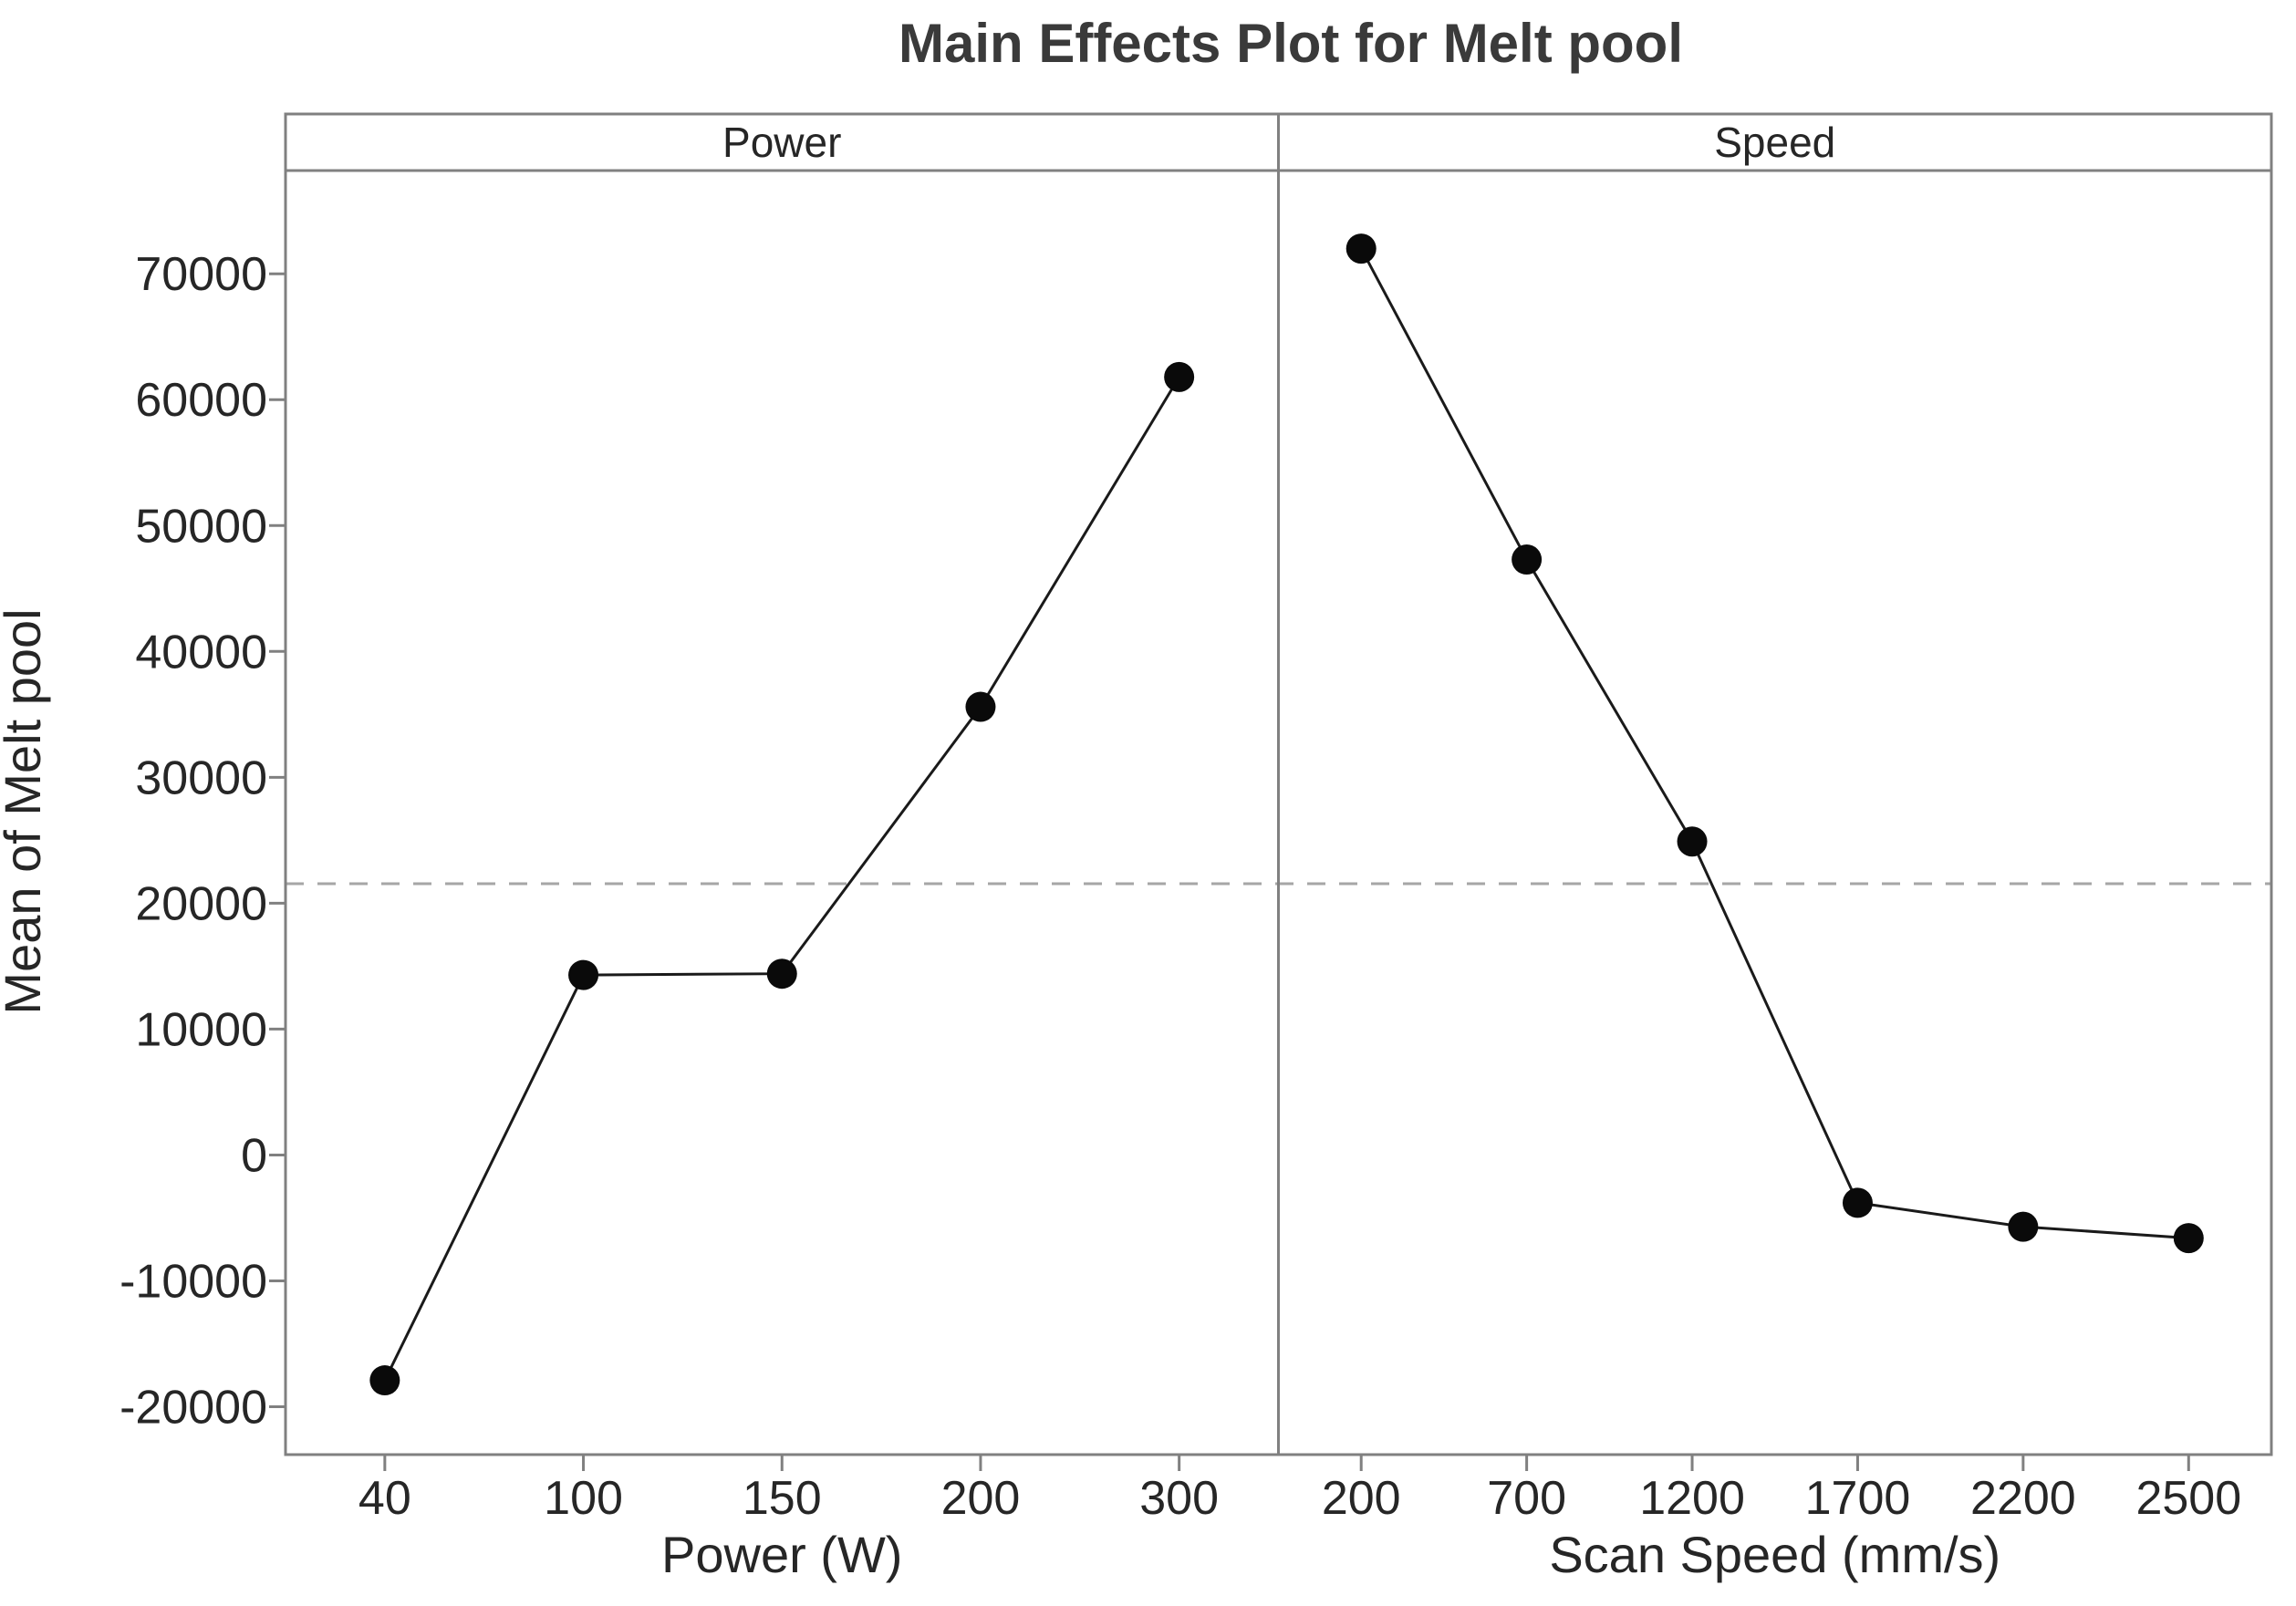 This screenshot has height=1606, width=2296. Describe the element at coordinates (193, 1282) in the screenshot. I see `y-tick-label: -10000` at that location.